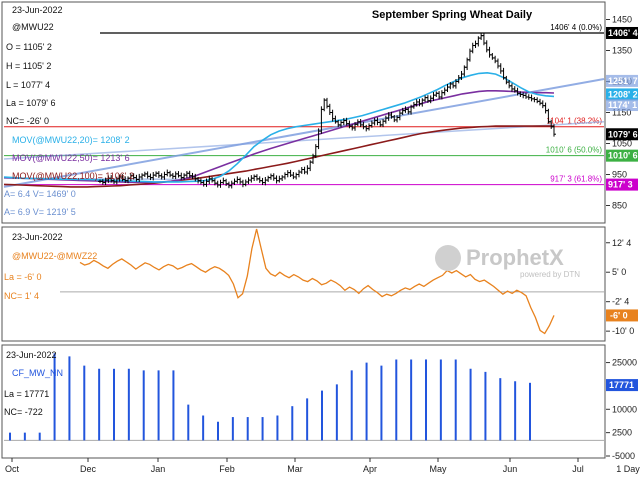  I want to click on price-net-change: NC= -26' 0, so click(27, 121).